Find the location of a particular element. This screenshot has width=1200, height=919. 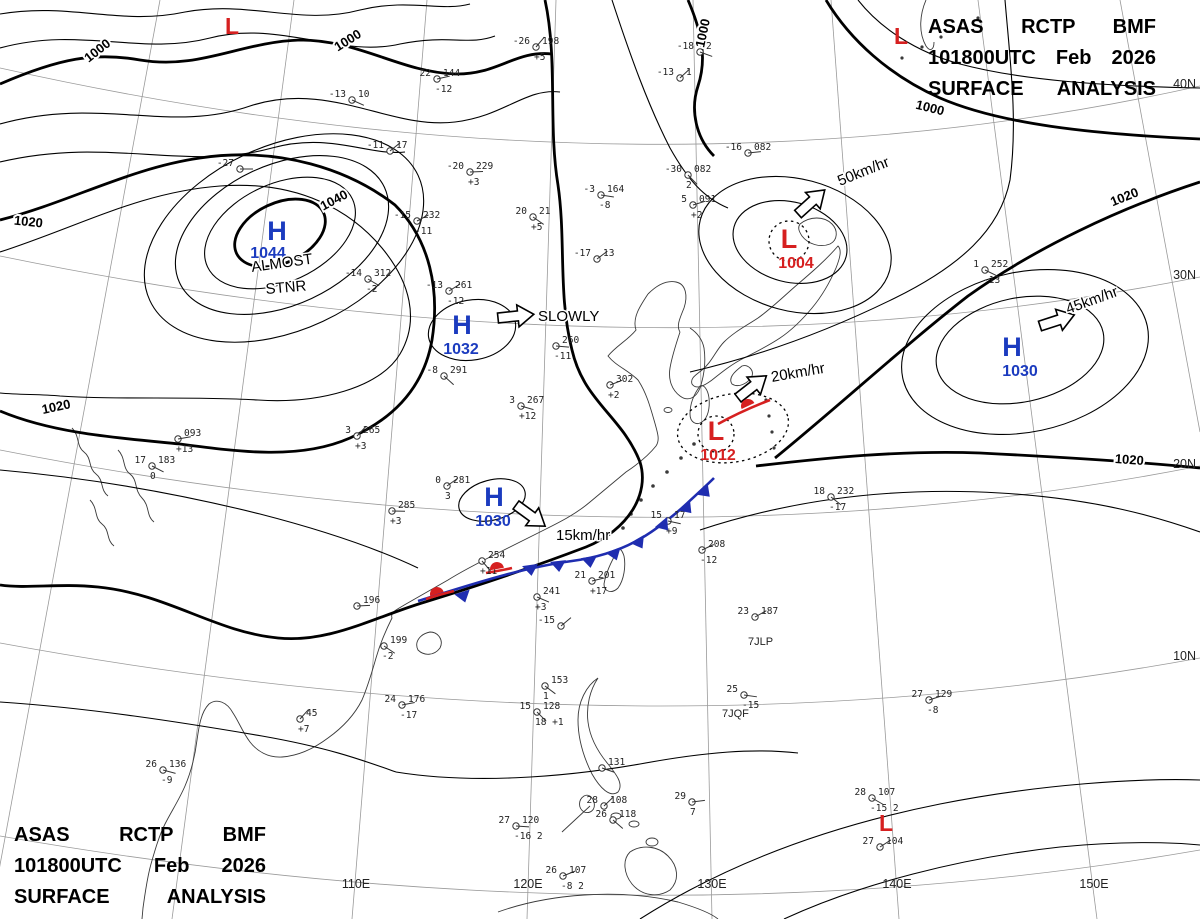

longitude-line is located at coordinates (541, 459).